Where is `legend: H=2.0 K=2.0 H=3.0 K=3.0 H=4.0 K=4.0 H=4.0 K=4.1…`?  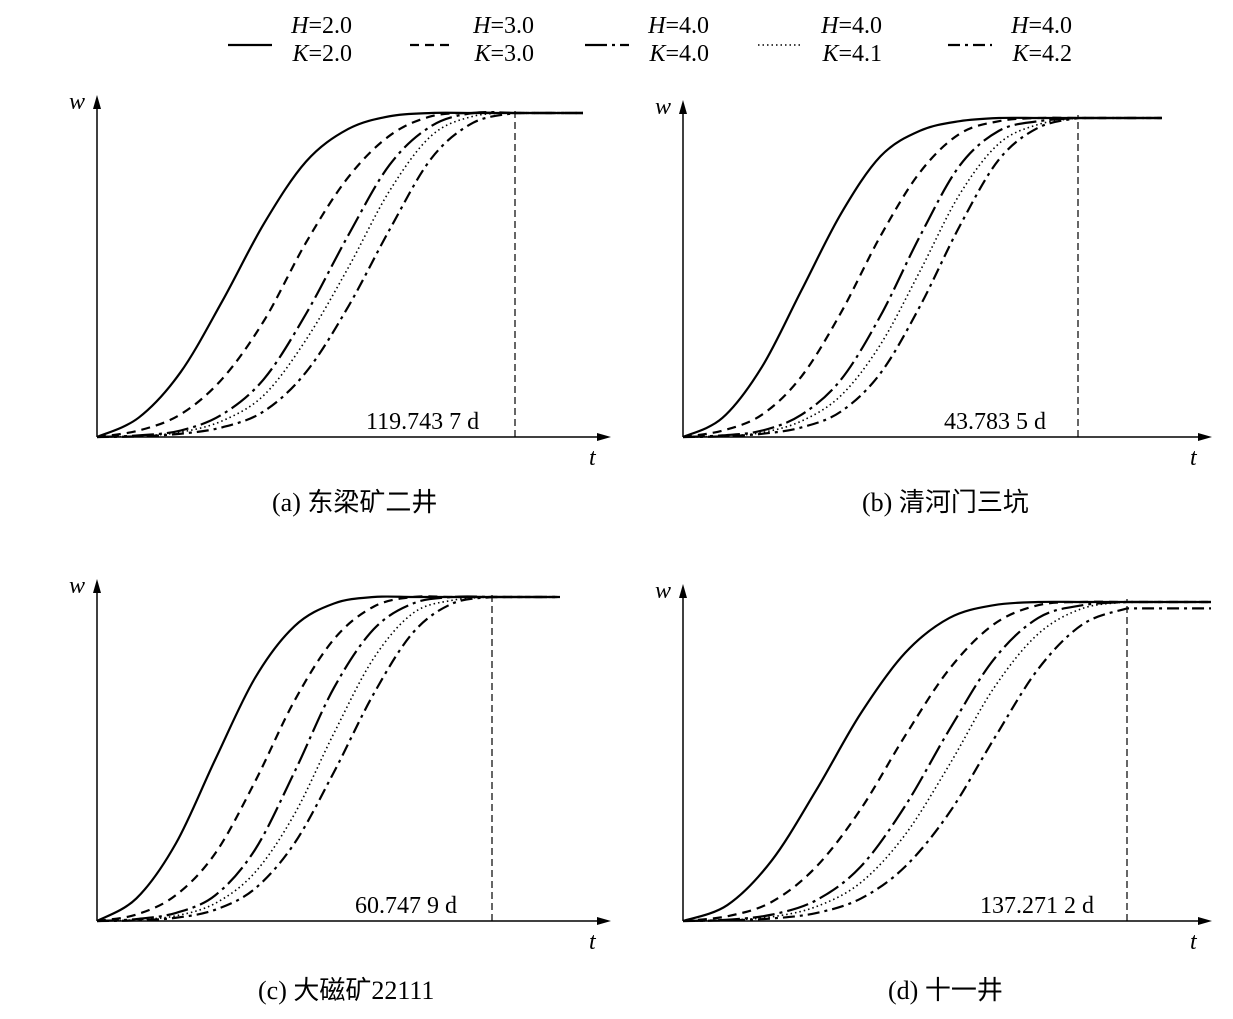
legend: H=2.0 K=2.0 H=3.0 K=3.0 H=4.0 K=4.0 H=4.0 K=4.1… is located at coordinates (616, 40).